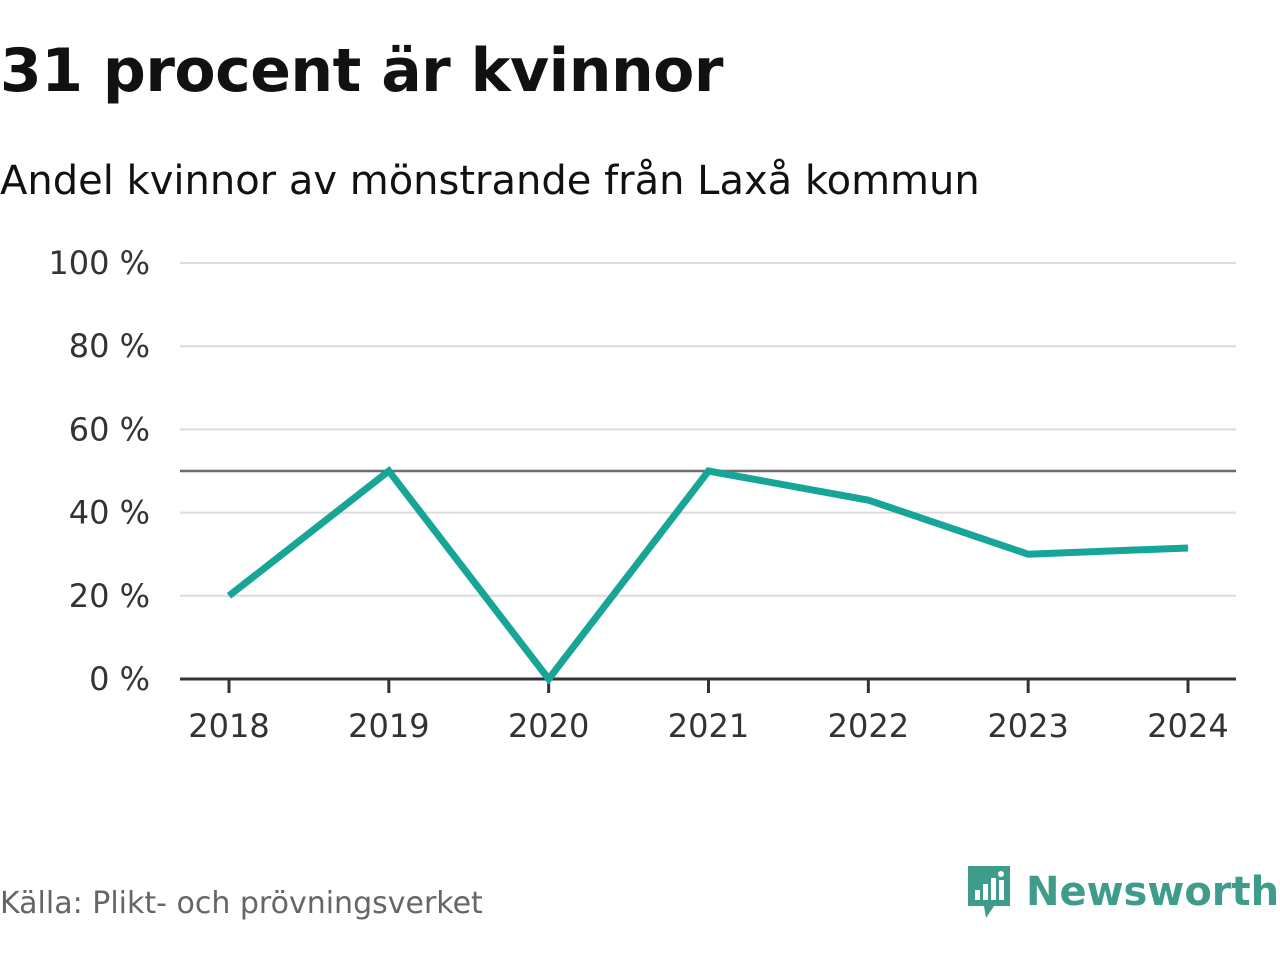 The height and width of the screenshot is (960, 1280). What do you see at coordinates (548, 726) in the screenshot?
I see `x-tick-label: 2020` at bounding box center [548, 726].